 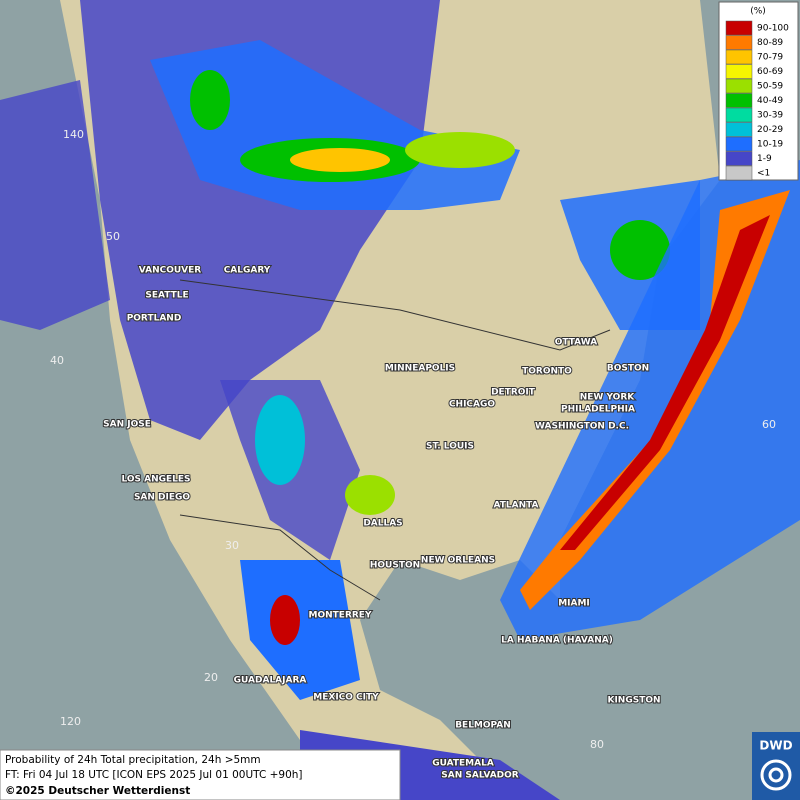 I want to click on grid-label: 20, so click(x=211, y=677).